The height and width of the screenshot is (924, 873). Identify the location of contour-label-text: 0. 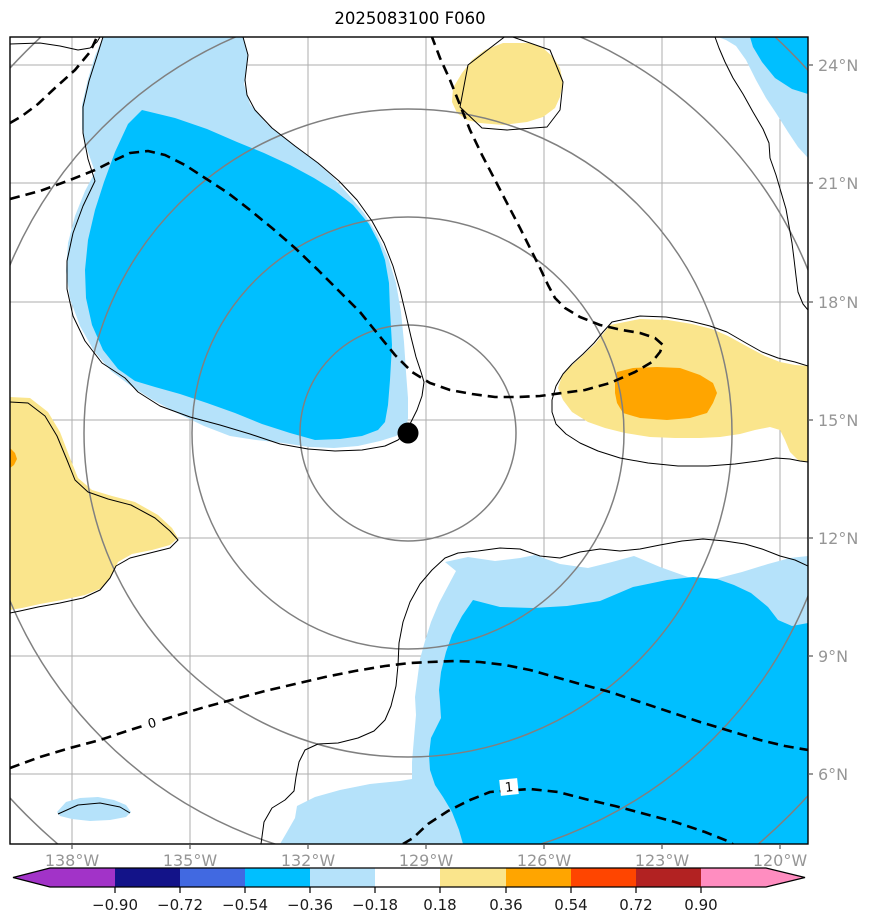
(152, 724).